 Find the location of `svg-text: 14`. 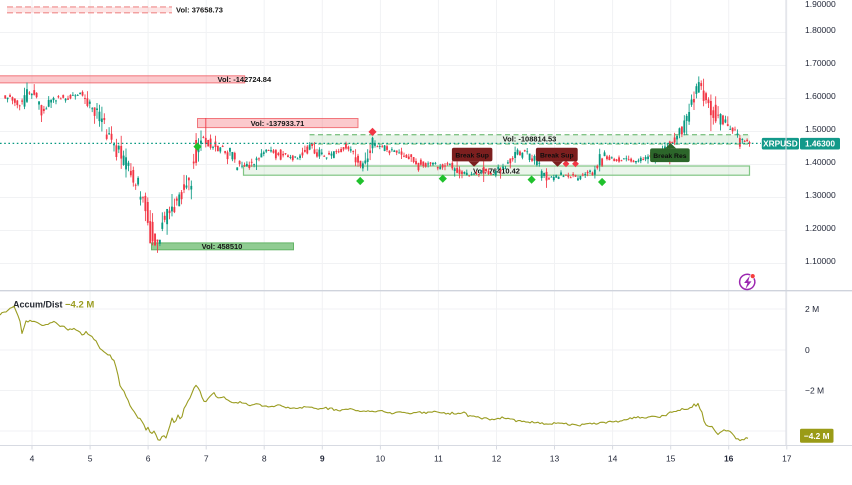

svg-text: 14 is located at coordinates (613, 459).